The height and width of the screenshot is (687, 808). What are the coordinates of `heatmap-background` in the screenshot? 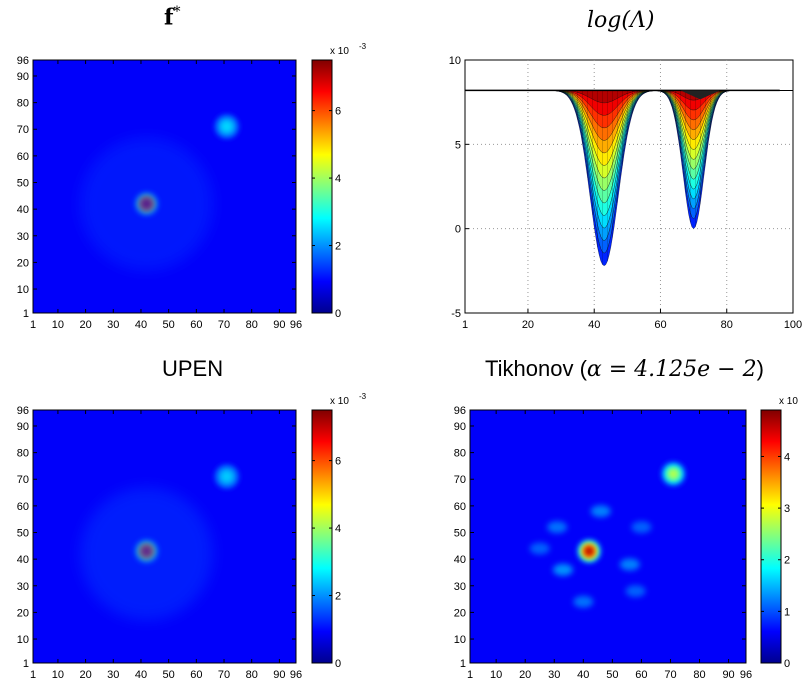 It's located at (608, 536).